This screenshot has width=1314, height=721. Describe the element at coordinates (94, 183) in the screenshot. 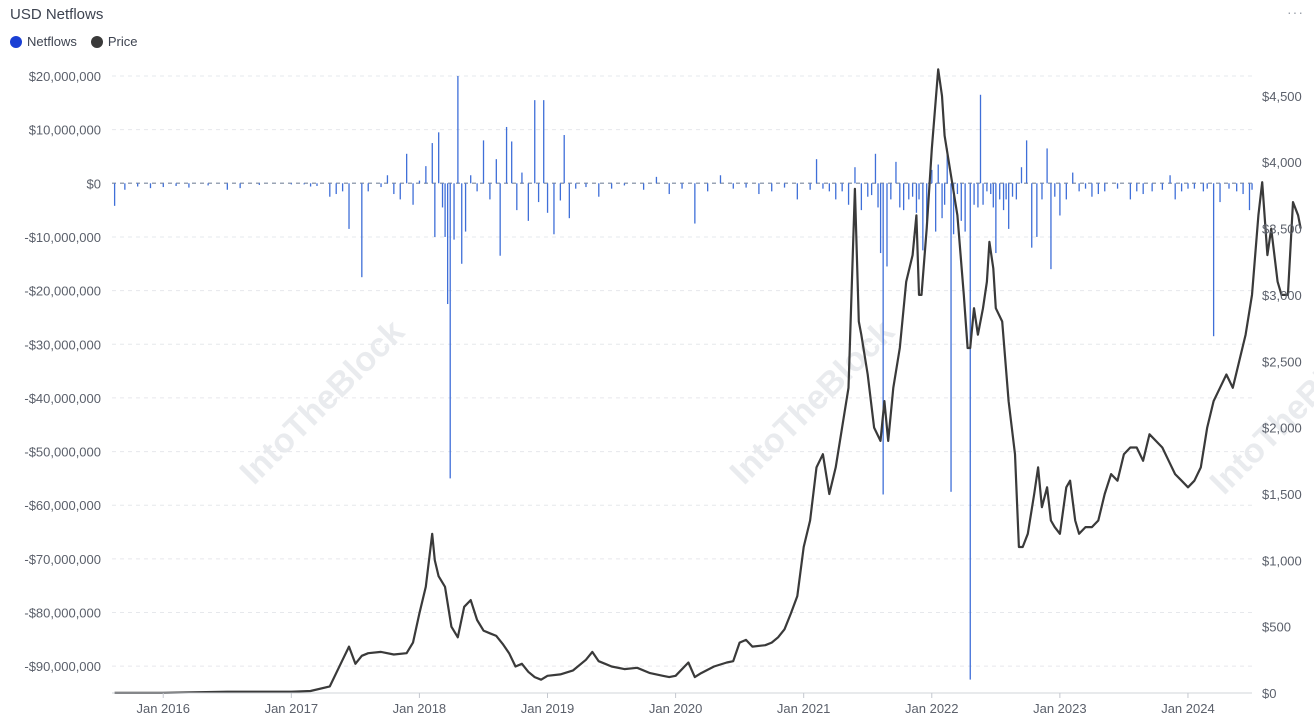

I see `y-left-tick-label: $0` at that location.